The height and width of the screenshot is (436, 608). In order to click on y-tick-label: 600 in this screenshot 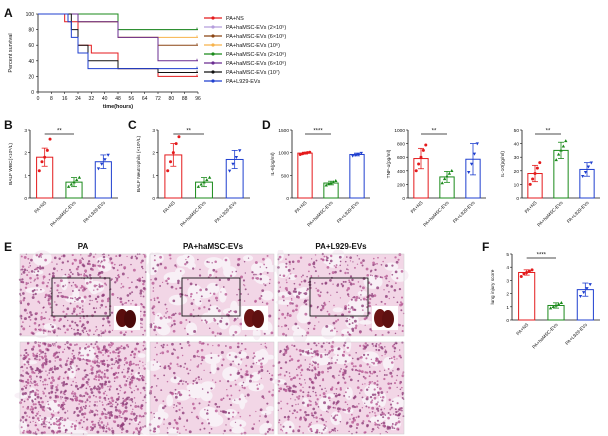, I will do `click(401, 158)`.